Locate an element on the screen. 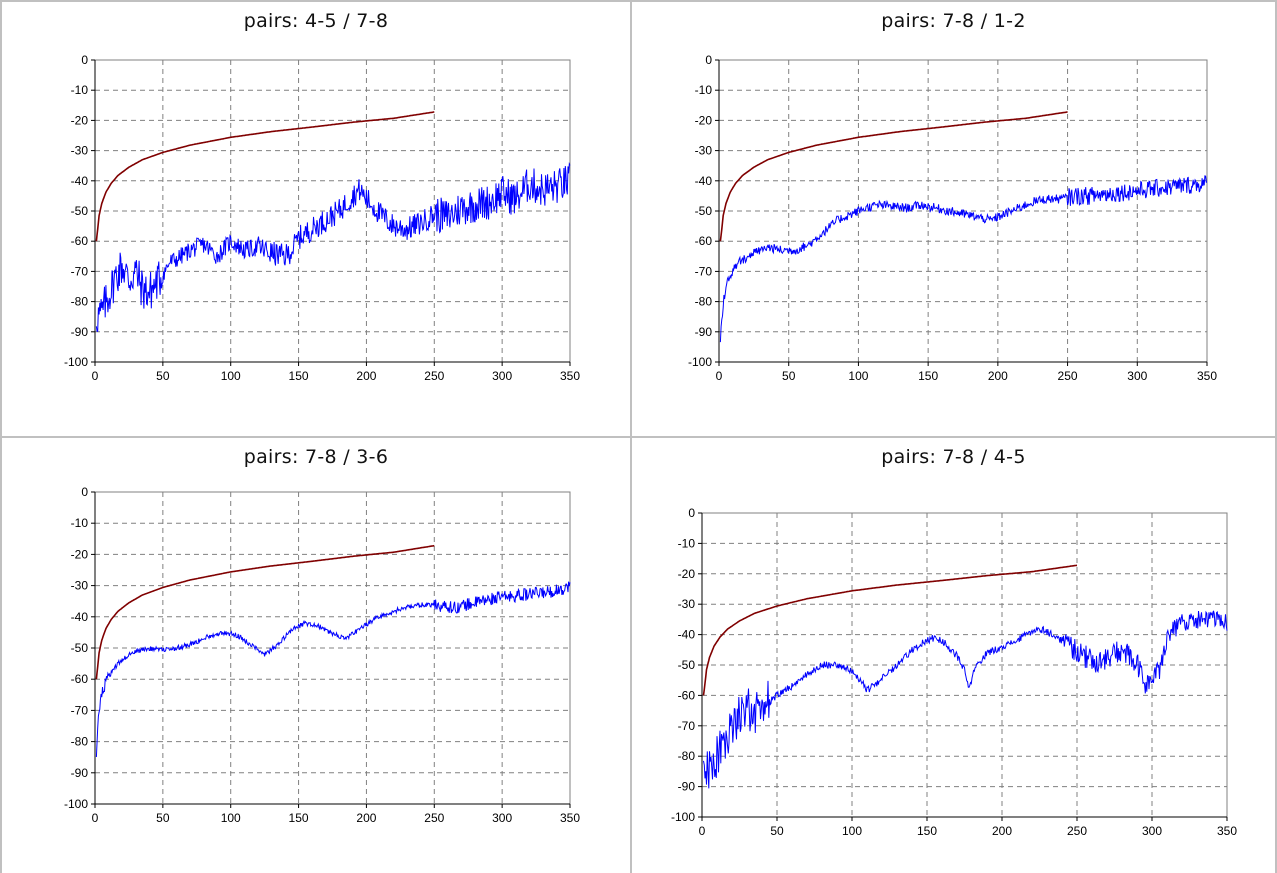  chart-title: pairs: 7-8 / 1-2 is located at coordinates (953, 21).